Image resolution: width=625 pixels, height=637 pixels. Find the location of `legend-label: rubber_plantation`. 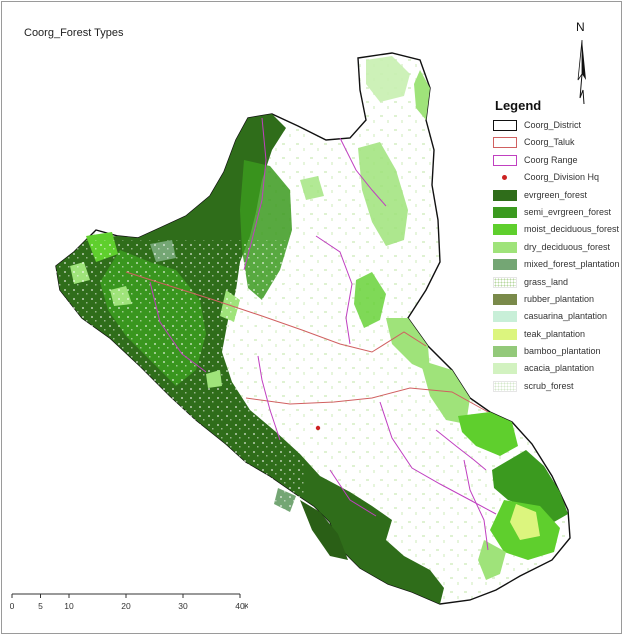

legend-label: rubber_plantation is located at coordinates (559, 298).